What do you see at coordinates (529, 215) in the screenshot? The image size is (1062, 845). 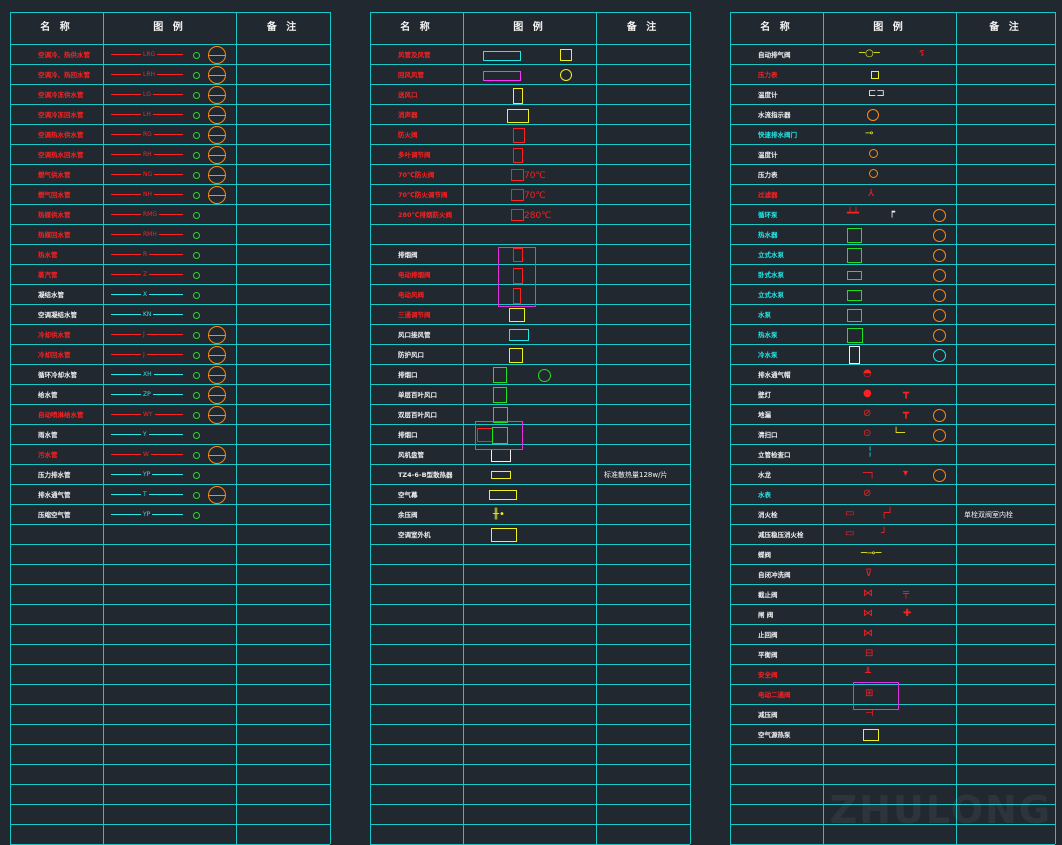 I see `legend-symbol: 280℃` at bounding box center [529, 215].